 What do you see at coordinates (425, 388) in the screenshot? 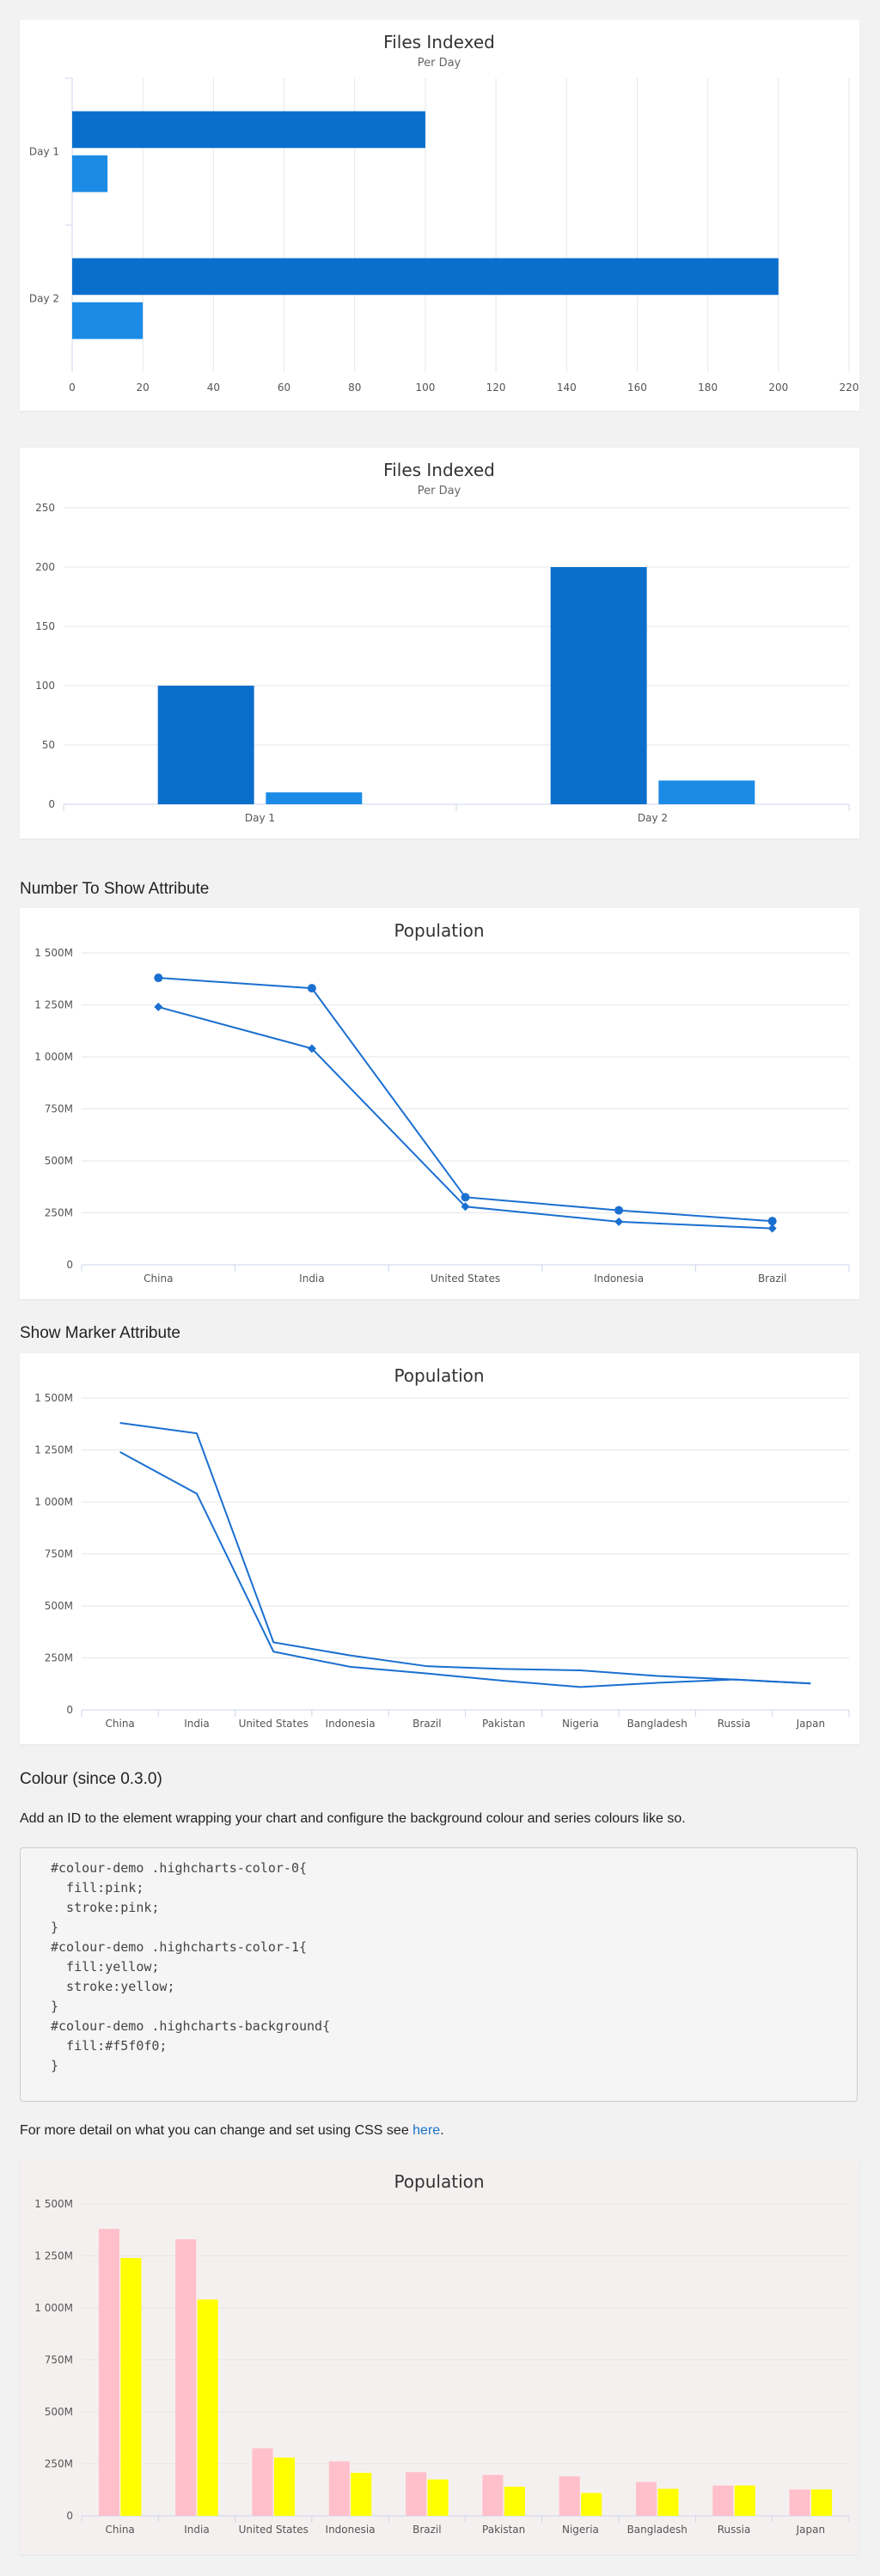
I see `x-tick-label: 100` at bounding box center [425, 388].